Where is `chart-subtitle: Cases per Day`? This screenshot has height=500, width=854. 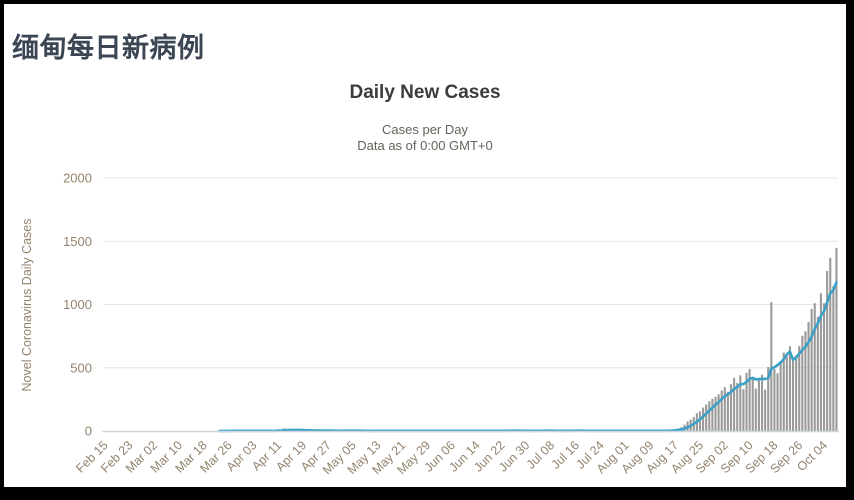 chart-subtitle: Cases per Day is located at coordinates (425, 129).